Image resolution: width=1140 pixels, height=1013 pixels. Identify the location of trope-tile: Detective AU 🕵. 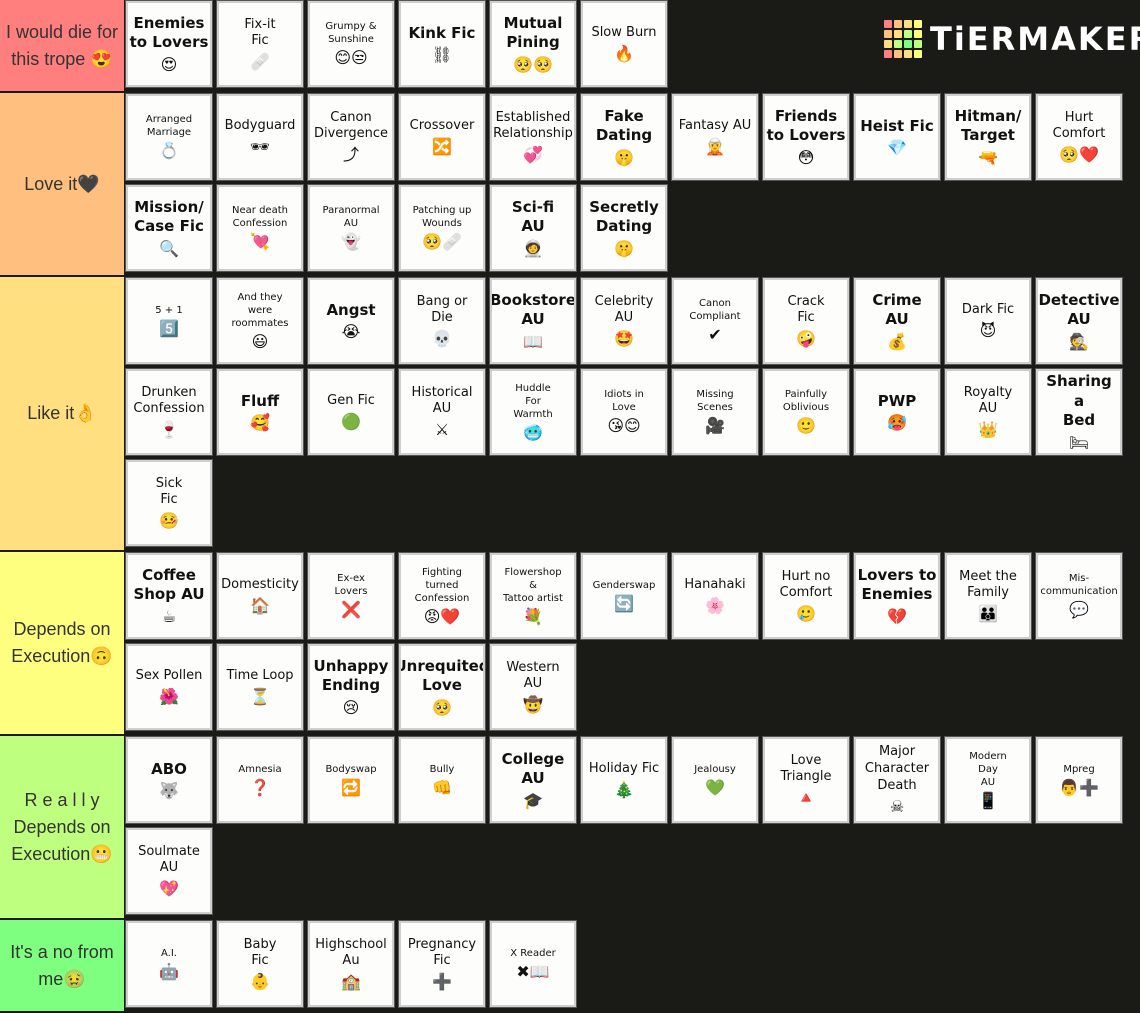
(1079, 321).